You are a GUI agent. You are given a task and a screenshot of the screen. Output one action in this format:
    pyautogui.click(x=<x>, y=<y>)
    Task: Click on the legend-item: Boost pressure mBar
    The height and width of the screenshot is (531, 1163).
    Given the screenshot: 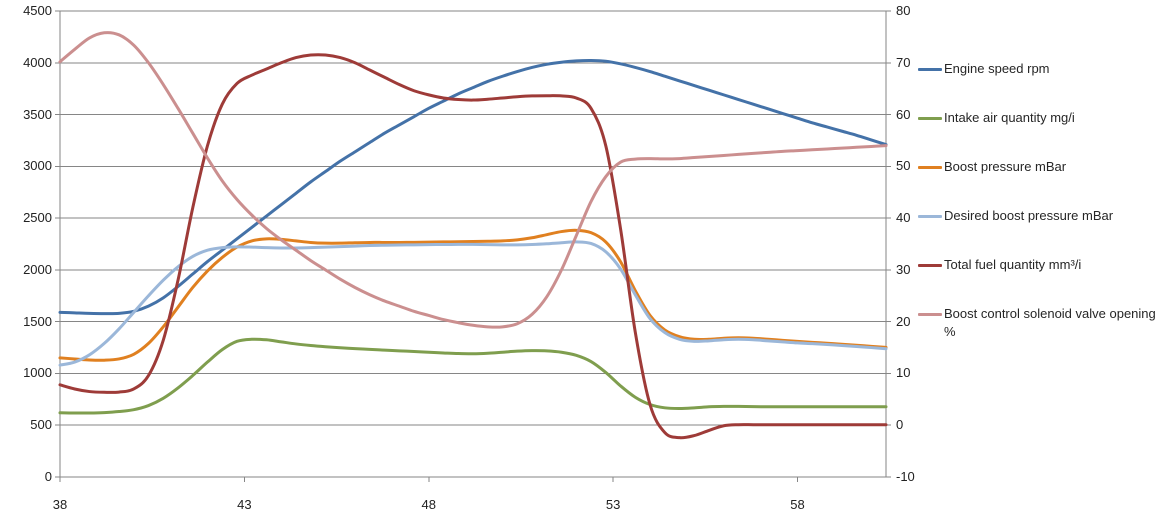 What is the action you would take?
    pyautogui.click(x=1038, y=172)
    